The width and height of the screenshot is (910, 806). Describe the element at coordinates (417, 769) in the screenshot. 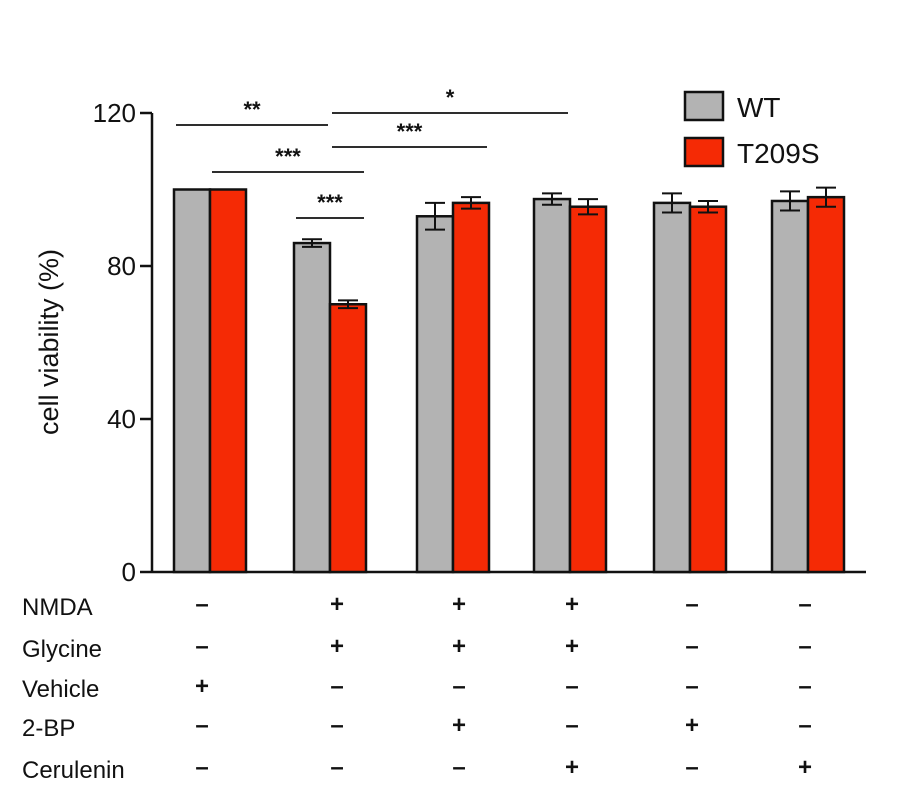

I see `condition-row-cerulenin: Cerulenin – – – + – +` at that location.